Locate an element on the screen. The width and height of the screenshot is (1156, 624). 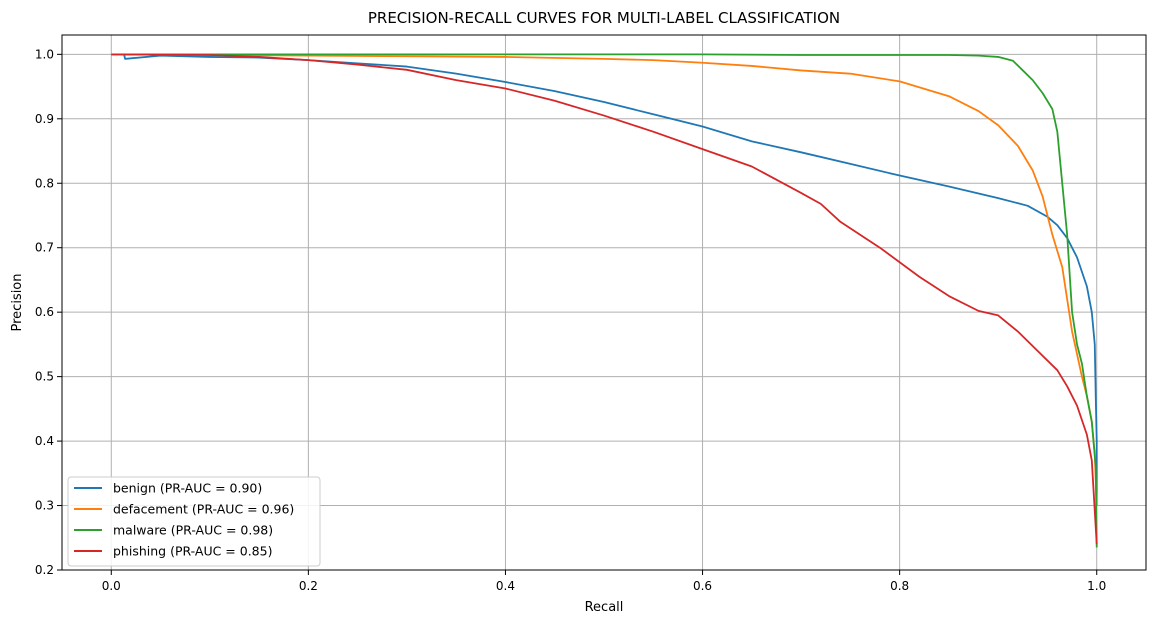
y-tick-label: 0.3 is located at coordinates (44, 506).